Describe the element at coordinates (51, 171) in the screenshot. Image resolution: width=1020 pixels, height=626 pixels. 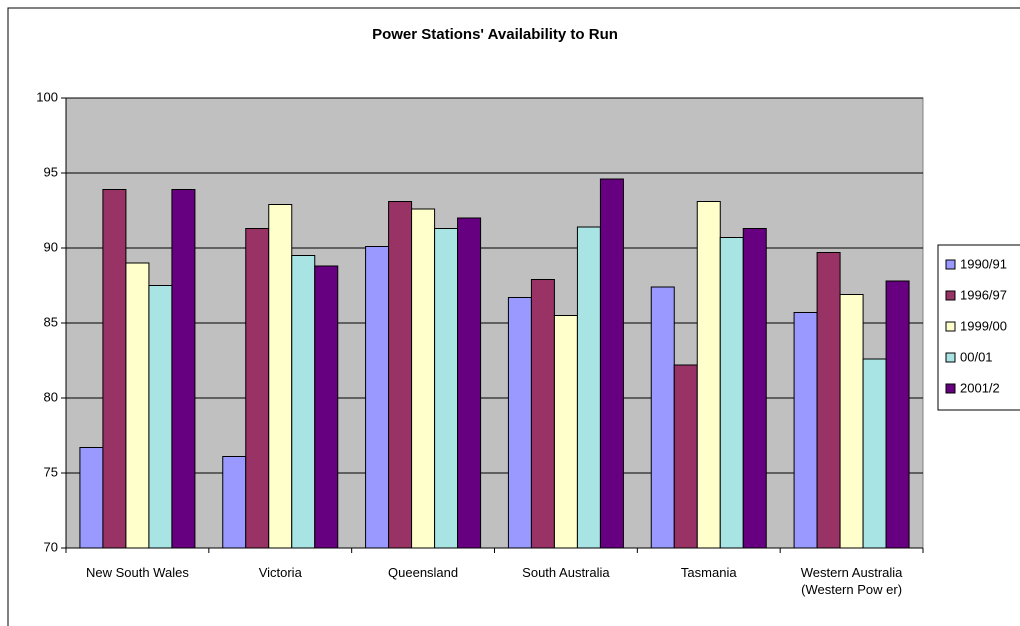
I see `y-tick-label: 95` at that location.